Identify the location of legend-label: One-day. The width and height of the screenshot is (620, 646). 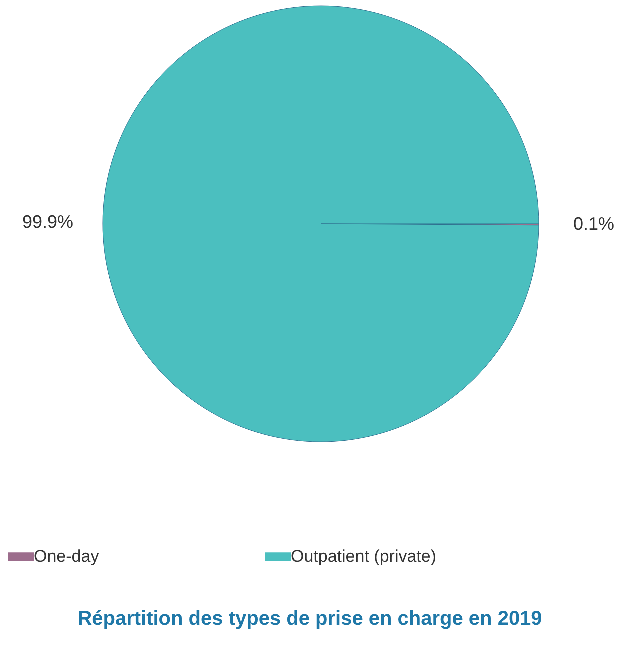
(67, 556).